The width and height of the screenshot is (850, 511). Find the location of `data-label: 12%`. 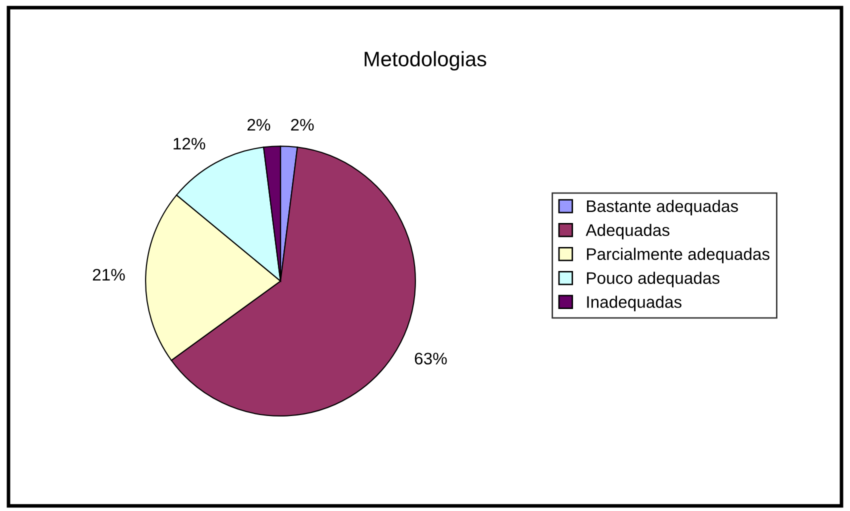

data-label: 12% is located at coordinates (190, 144).